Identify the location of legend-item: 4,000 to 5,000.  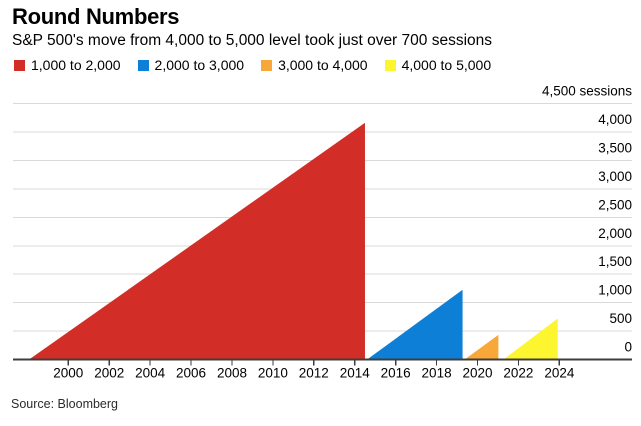
(438, 65).